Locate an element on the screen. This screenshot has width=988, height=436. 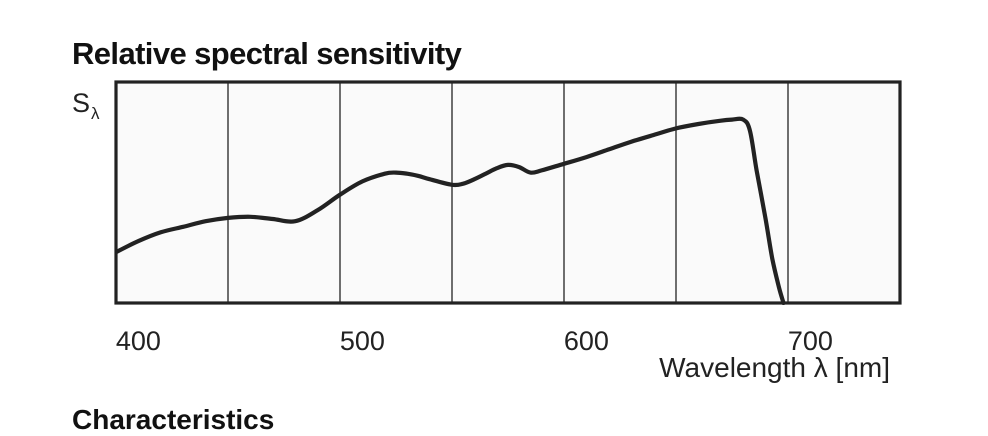
y-axis-label-main: S is located at coordinates (81, 103).